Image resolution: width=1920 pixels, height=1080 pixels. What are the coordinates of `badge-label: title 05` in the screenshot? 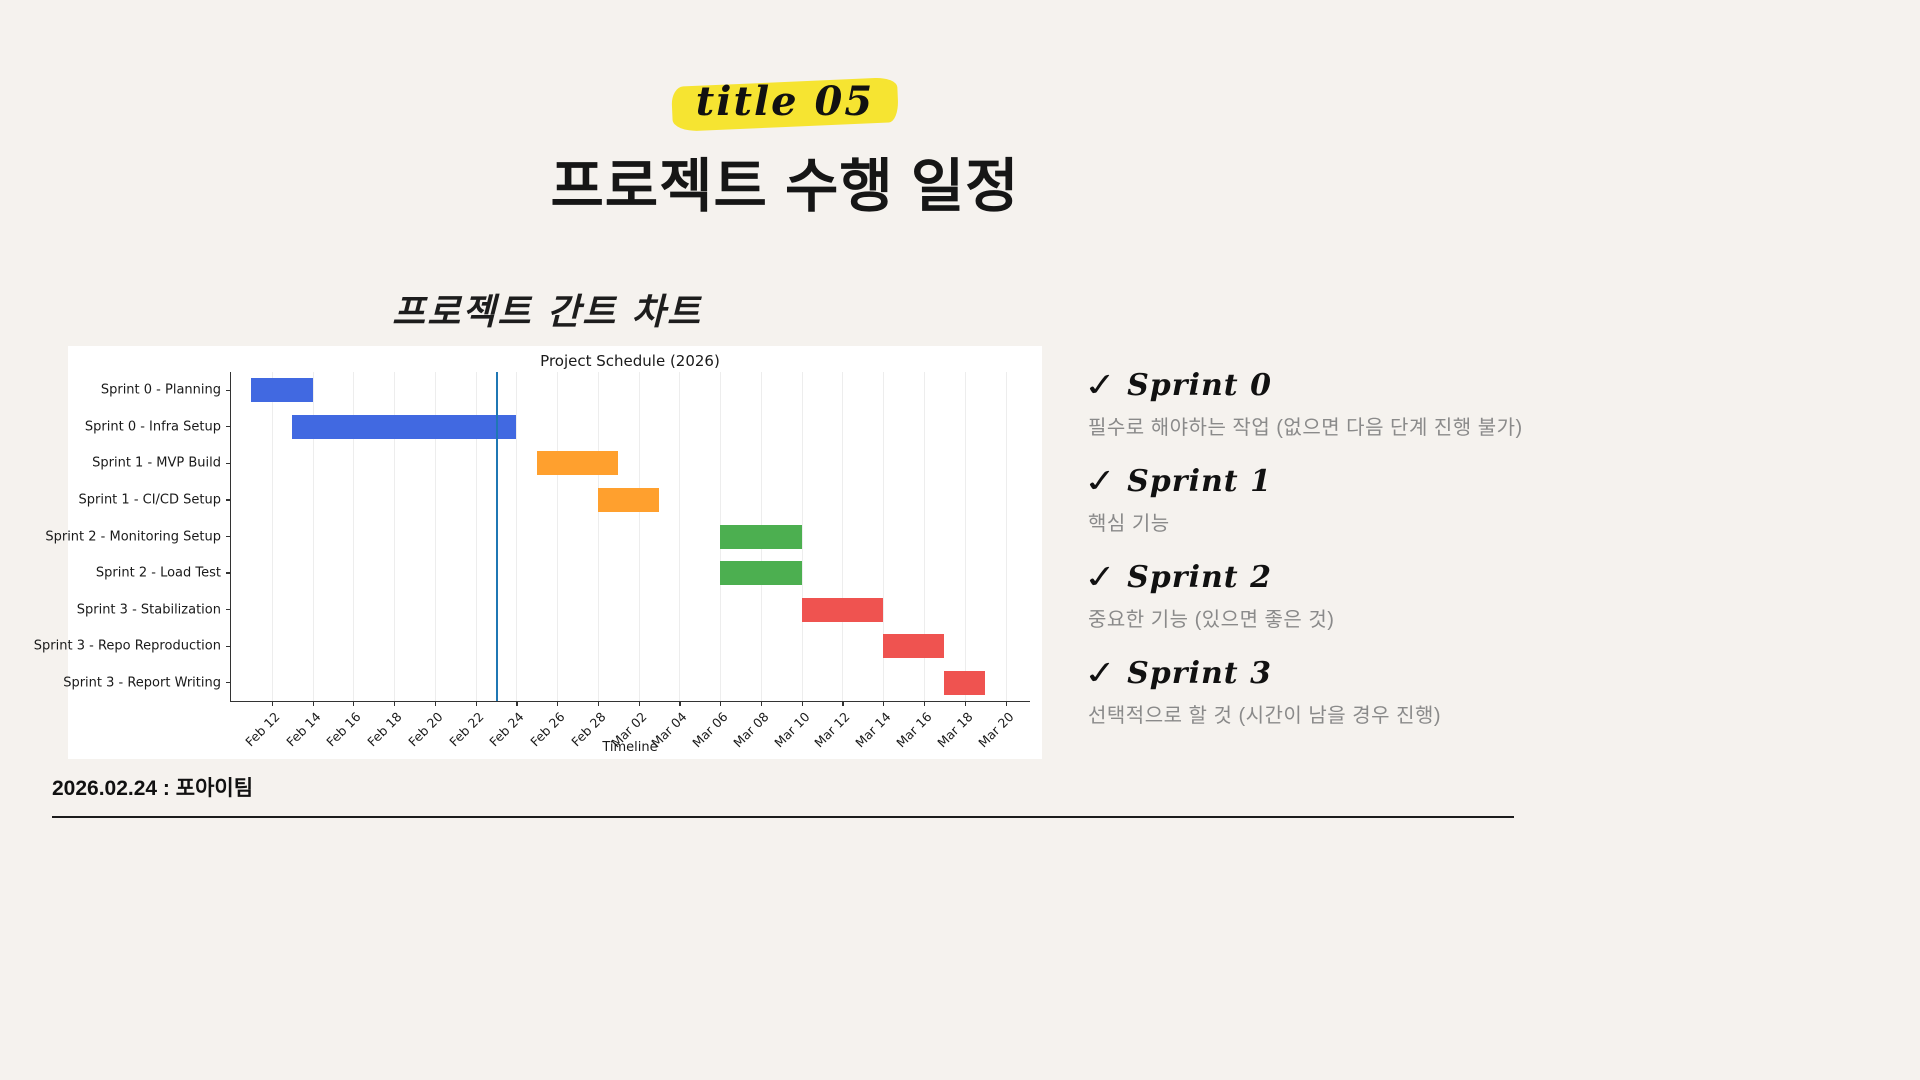 It's located at (785, 101).